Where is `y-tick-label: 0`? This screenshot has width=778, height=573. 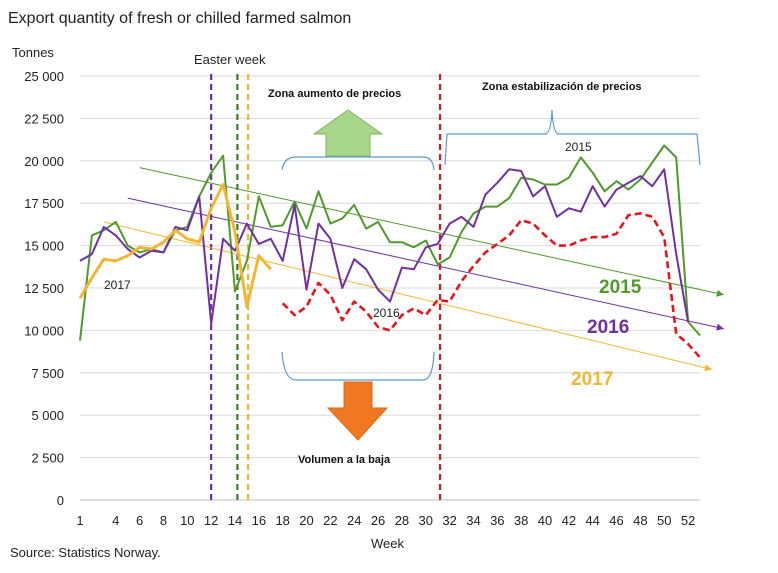 y-tick-label: 0 is located at coordinates (60, 500).